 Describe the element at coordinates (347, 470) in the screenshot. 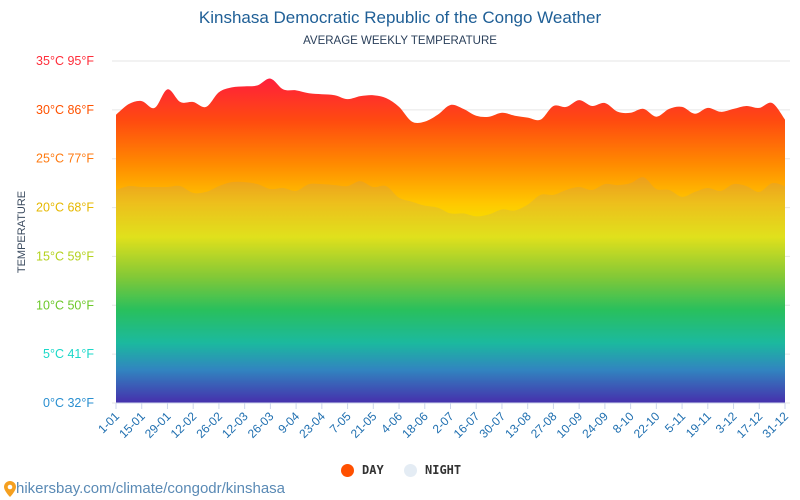

I see `day-legend-dot-icon` at that location.